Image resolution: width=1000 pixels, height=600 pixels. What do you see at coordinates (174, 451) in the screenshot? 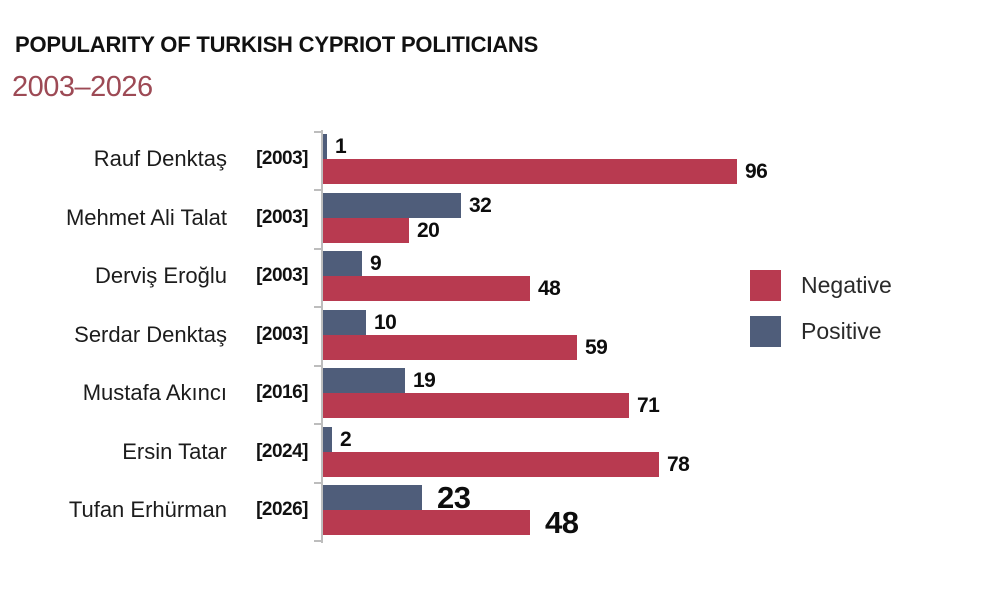
I see `politician-name: Ersin Tatar` at bounding box center [174, 451].